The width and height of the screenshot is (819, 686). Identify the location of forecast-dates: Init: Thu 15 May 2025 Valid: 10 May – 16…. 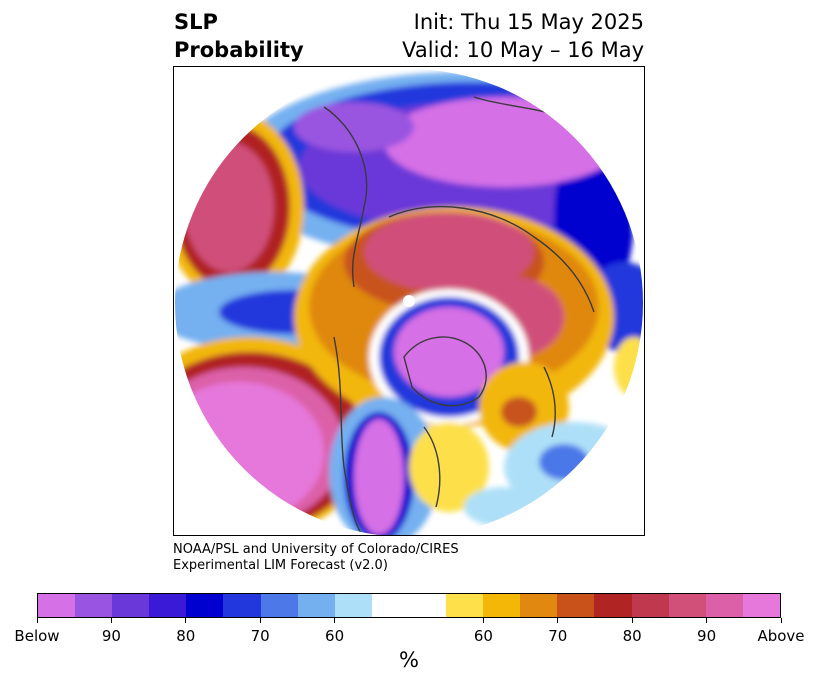
(523, 36).